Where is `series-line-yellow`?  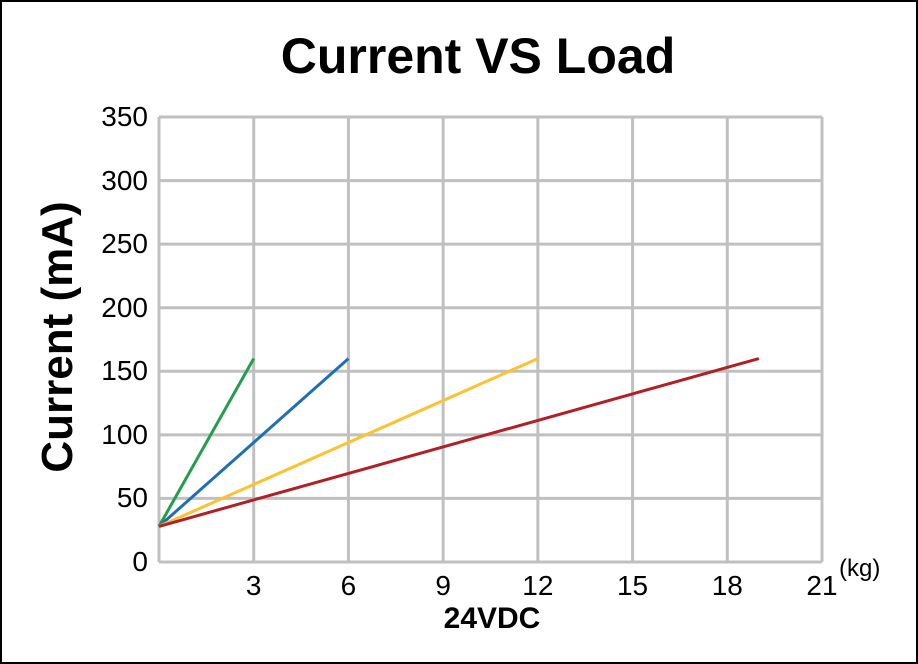
series-line-yellow is located at coordinates (348, 442).